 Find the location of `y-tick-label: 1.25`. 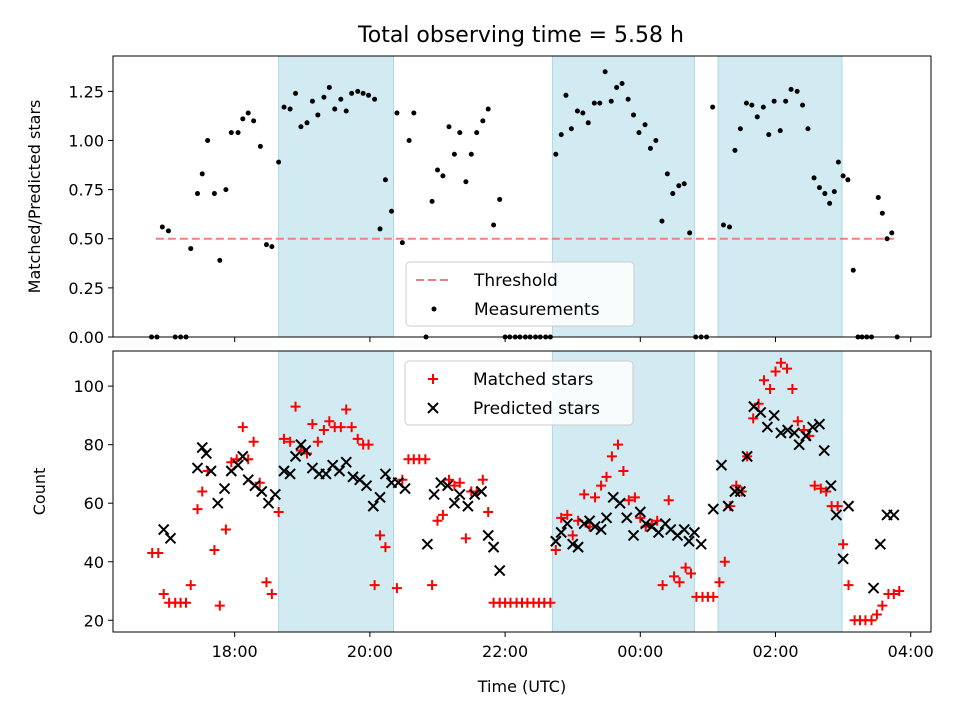

y-tick-label: 1.25 is located at coordinates (86, 91).